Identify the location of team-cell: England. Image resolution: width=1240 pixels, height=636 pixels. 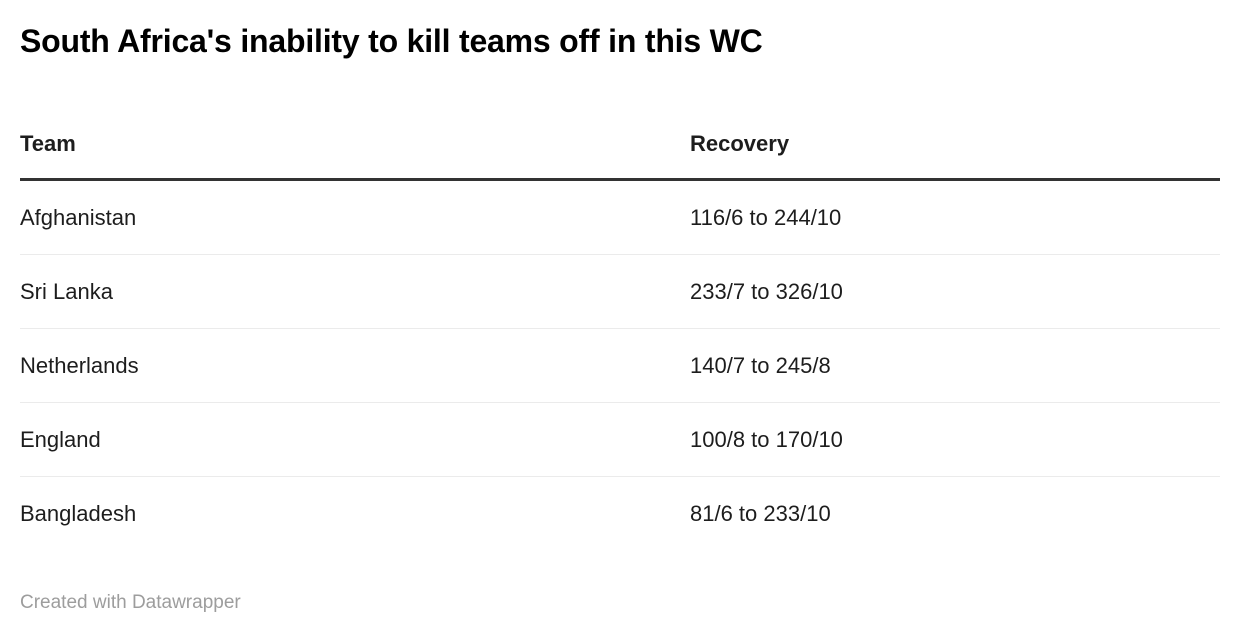
(60, 439).